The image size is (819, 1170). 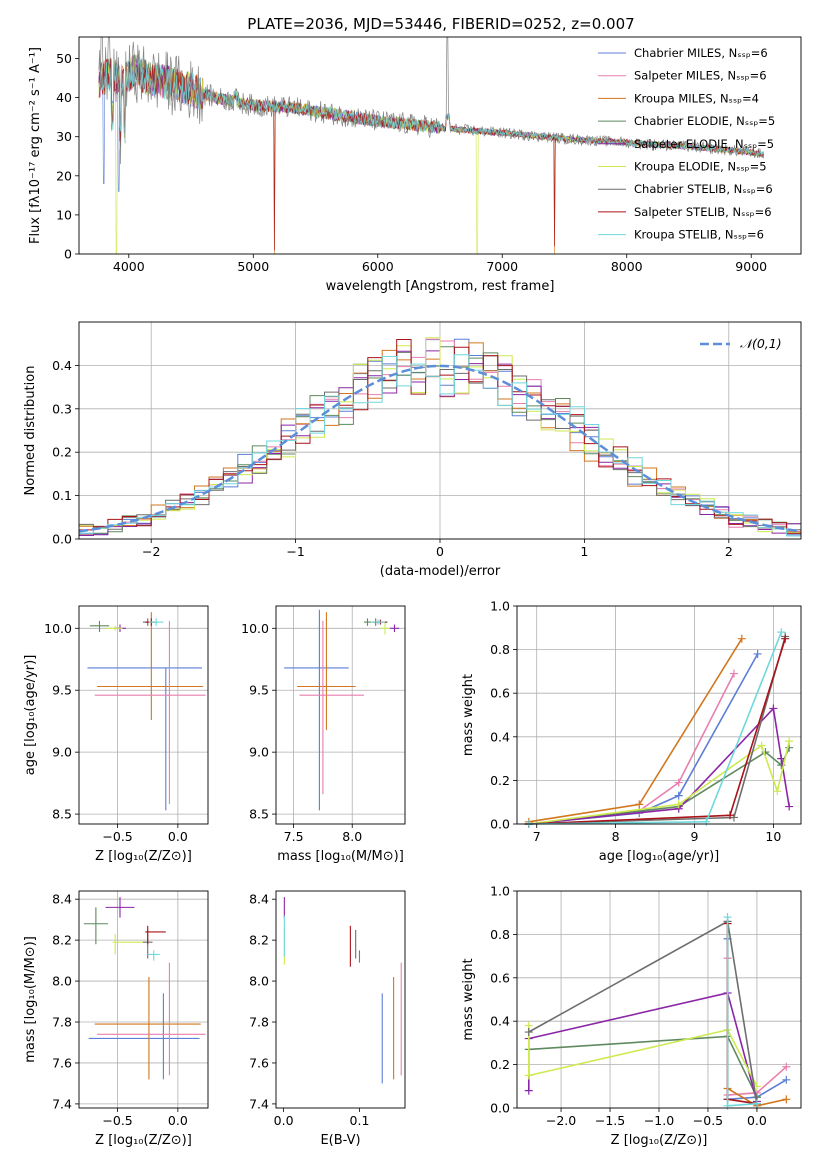 What do you see at coordinates (500, 891) in the screenshot?
I see `y-tick-label: 1.0` at bounding box center [500, 891].